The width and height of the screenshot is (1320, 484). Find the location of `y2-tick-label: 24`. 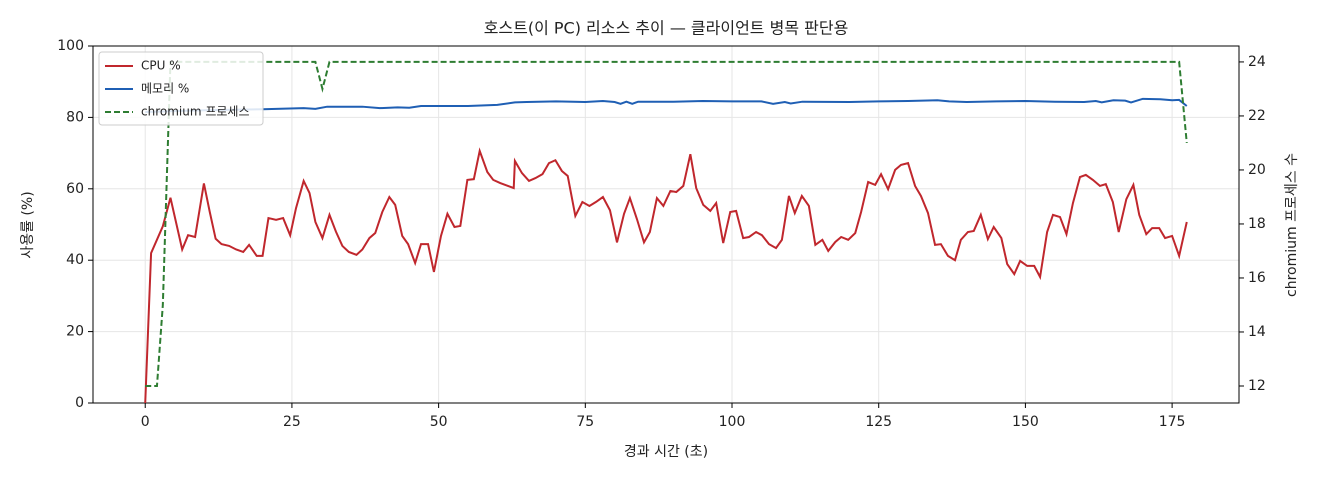

y2-tick-label: 24 is located at coordinates (1257, 62).